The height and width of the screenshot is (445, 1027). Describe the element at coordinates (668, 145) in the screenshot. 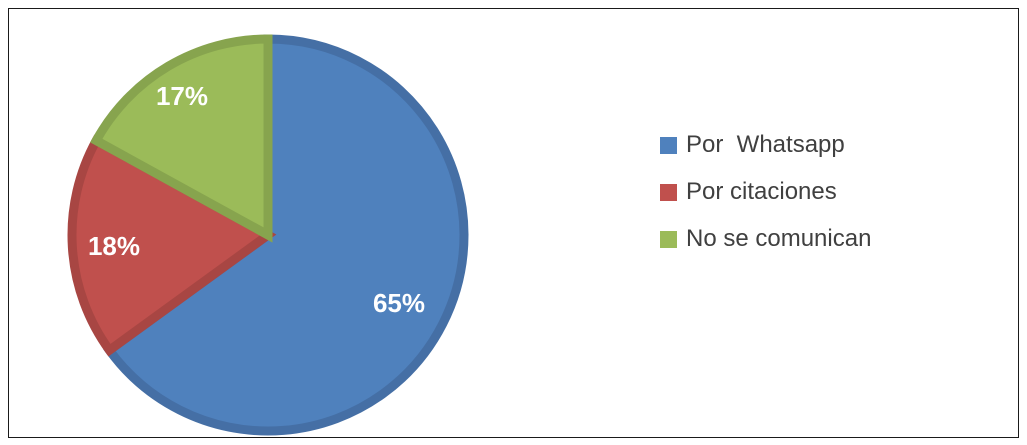

I see `legend-swatch-por-whatsapp` at that location.